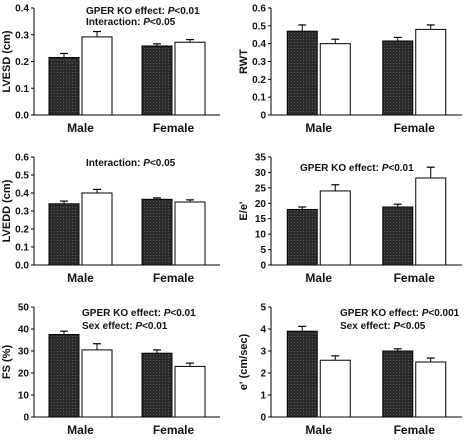  I want to click on stat-annotation: GPER KO effect: P<0.001, so click(400, 313).